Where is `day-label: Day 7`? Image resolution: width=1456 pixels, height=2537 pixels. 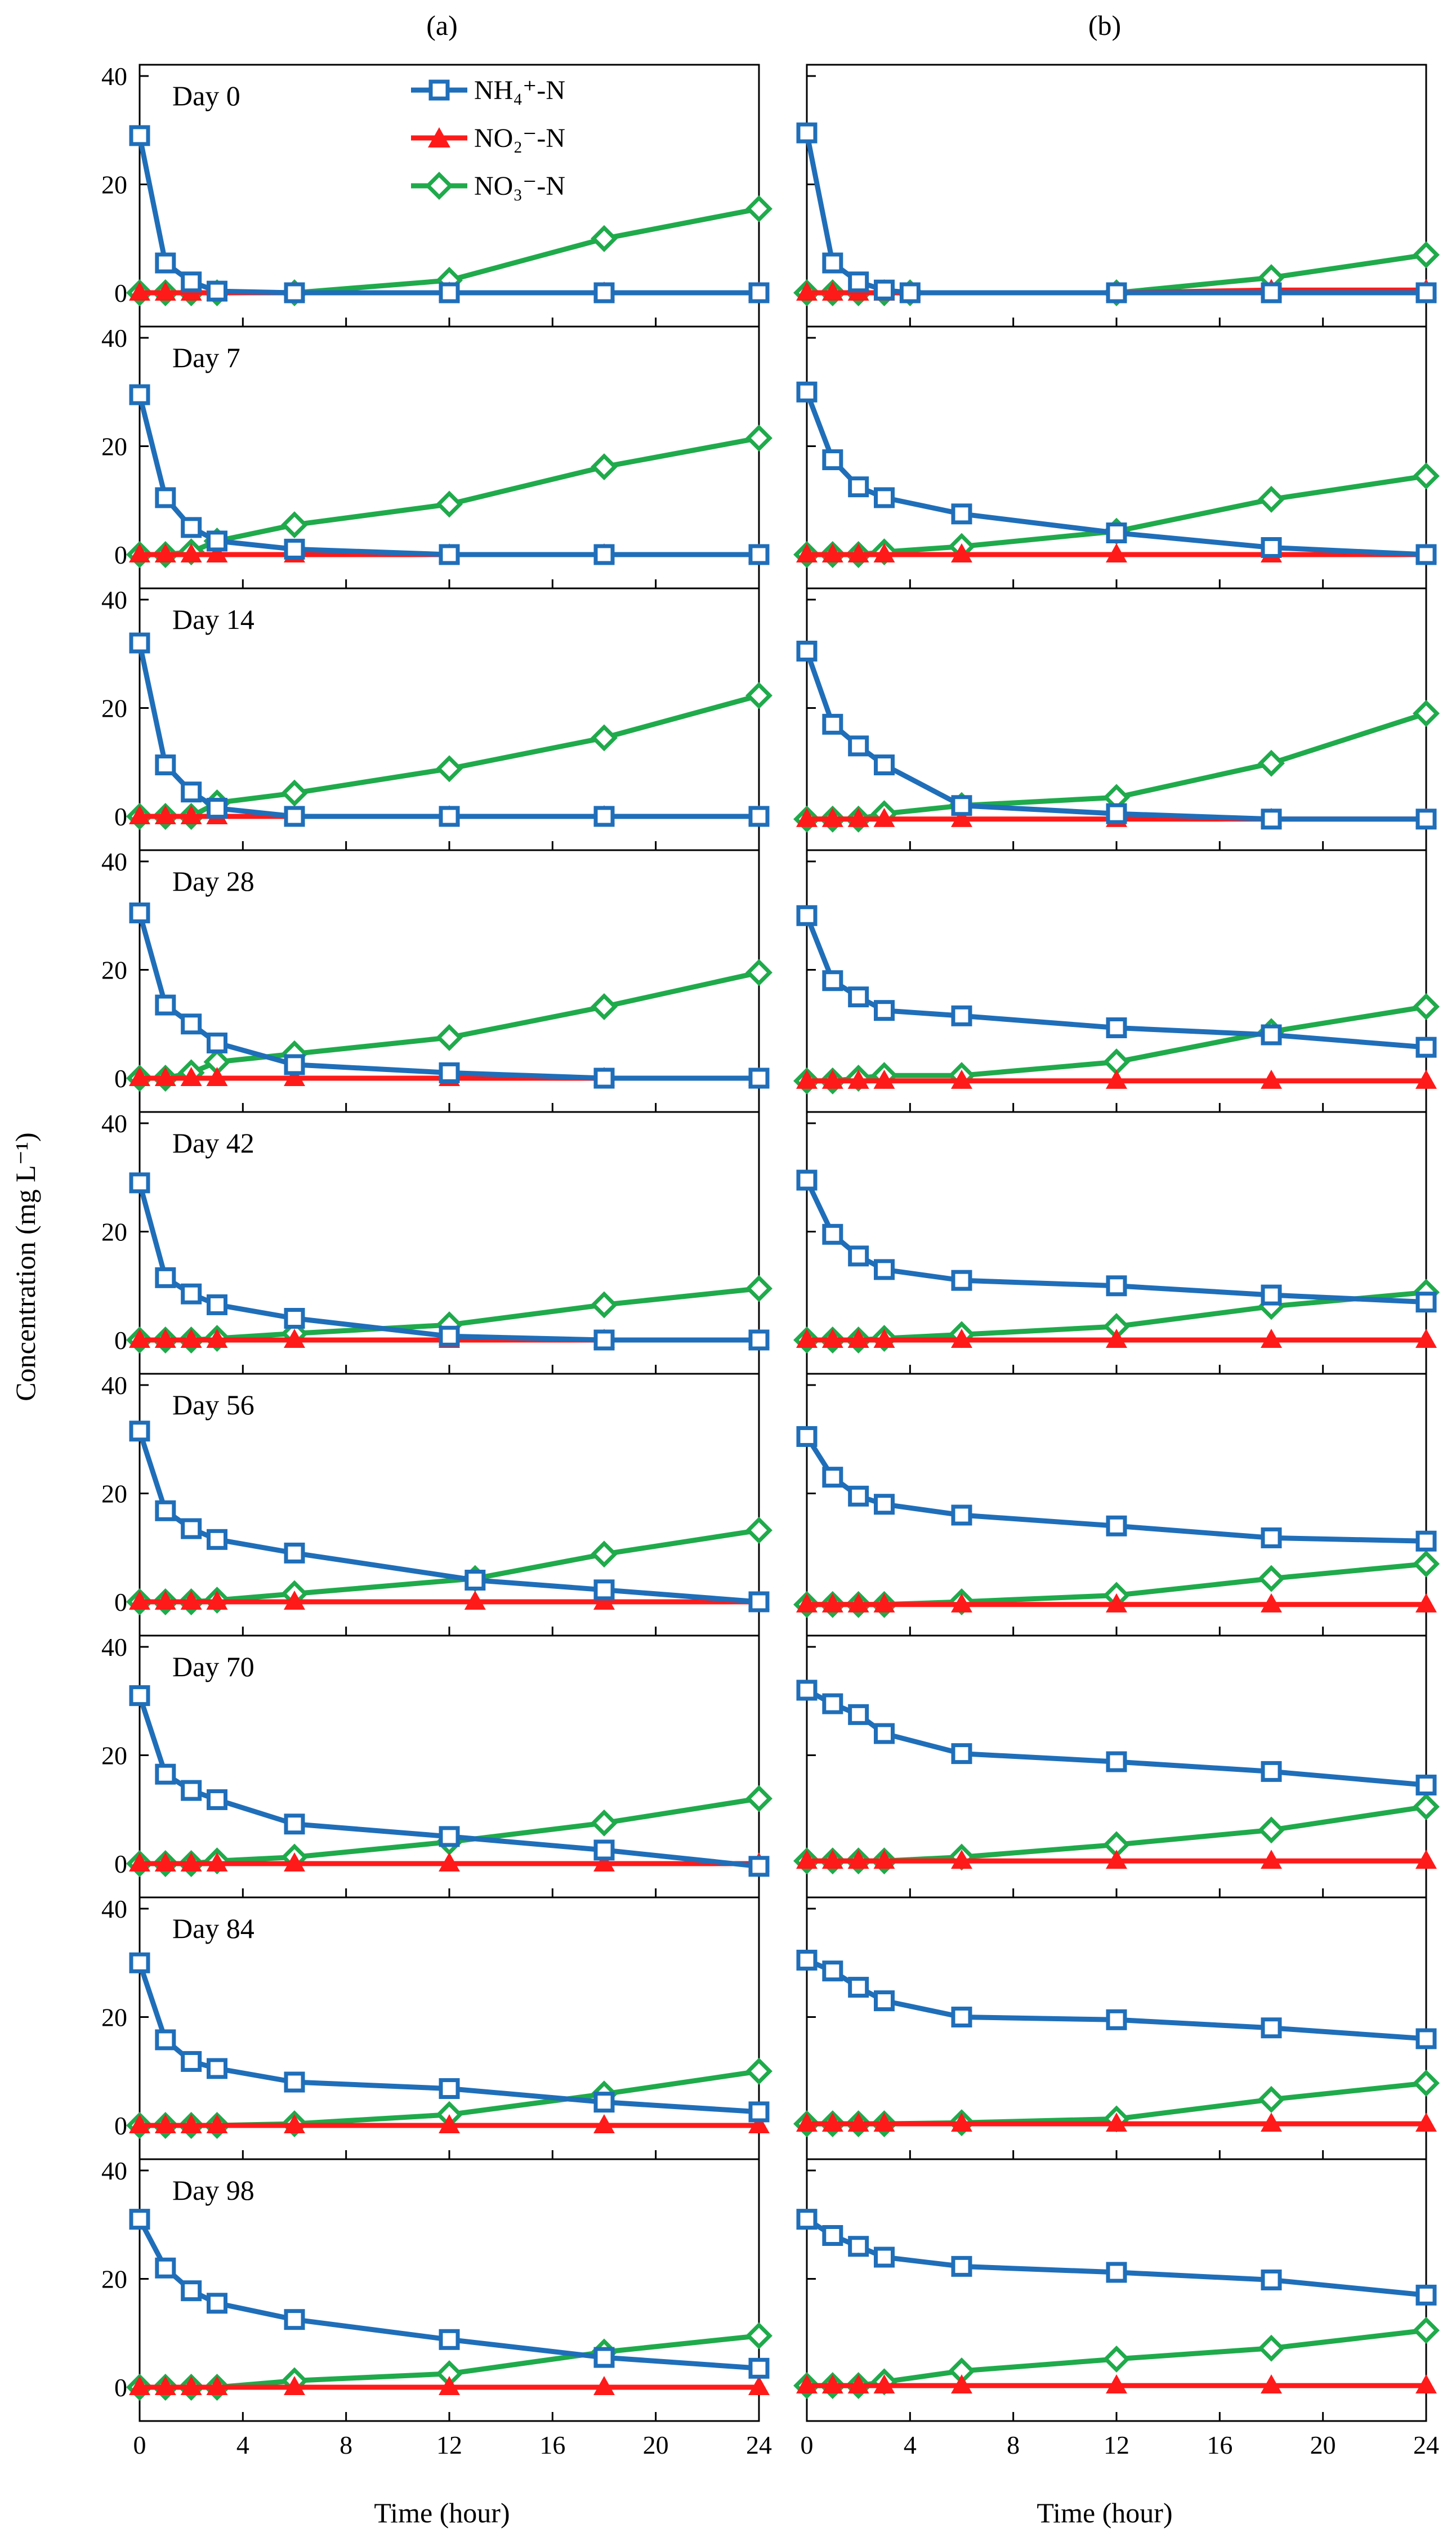
day-label: Day 7 is located at coordinates (206, 357).